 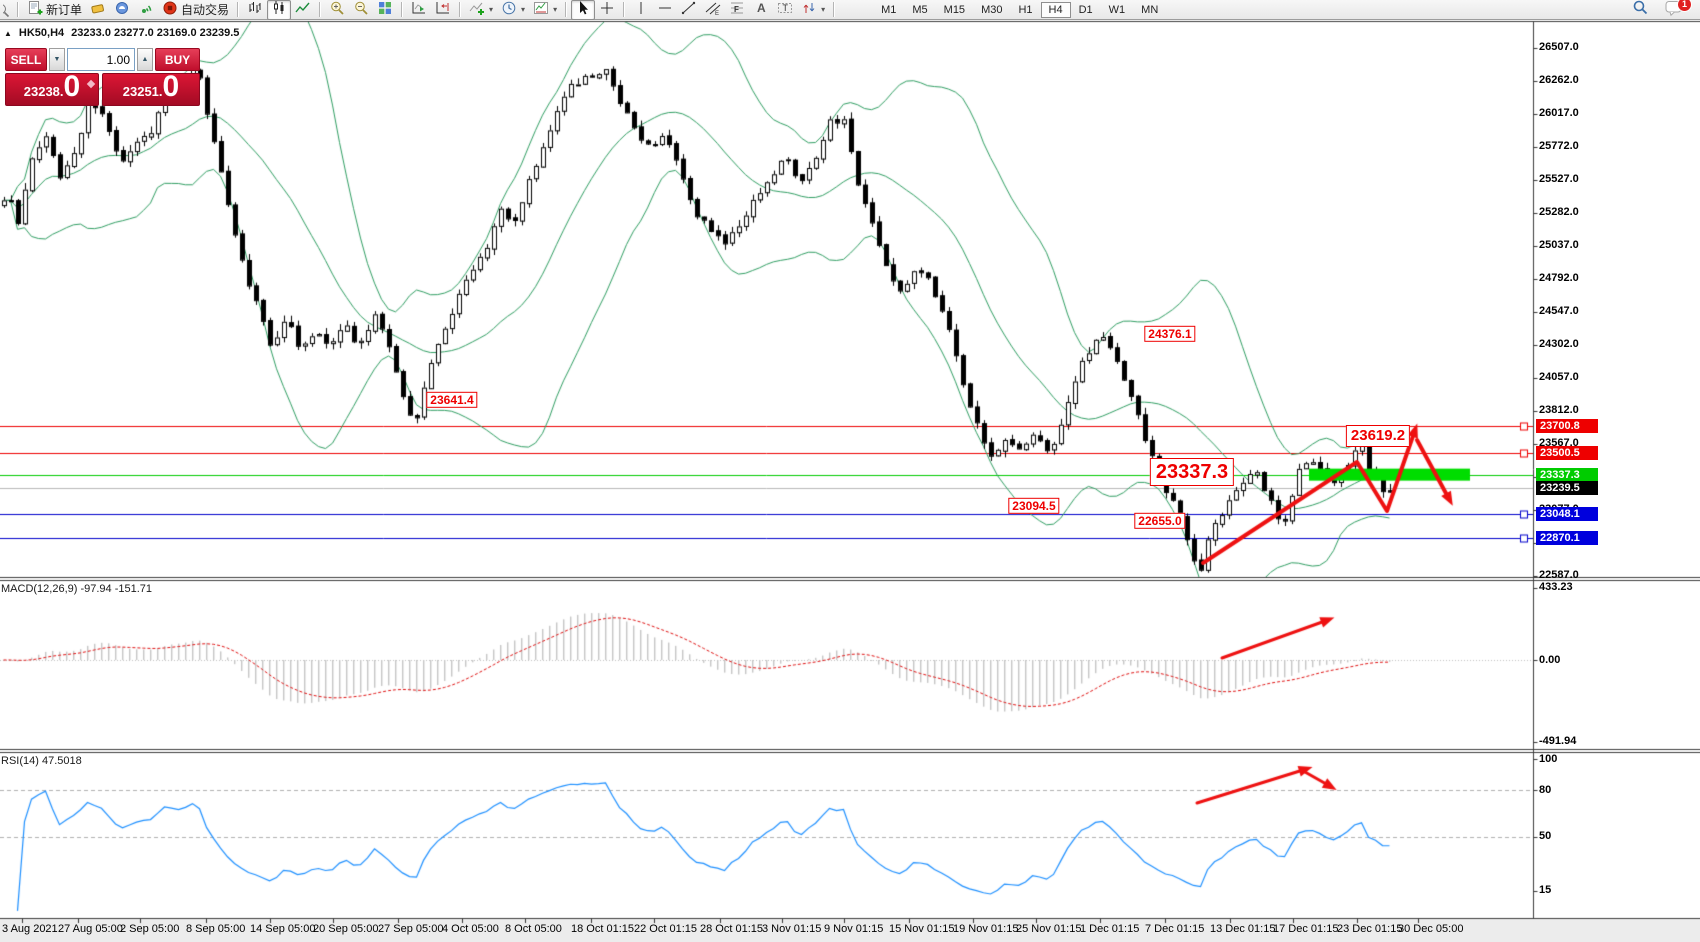 I want to click on tab-timeframe-m15: M15, so click(x=954, y=9).